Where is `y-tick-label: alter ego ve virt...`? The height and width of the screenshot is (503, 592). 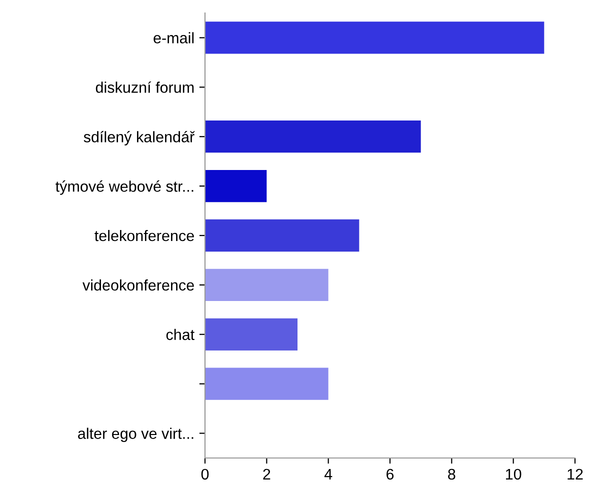
y-tick-label: alter ego ve virt... is located at coordinates (136, 435).